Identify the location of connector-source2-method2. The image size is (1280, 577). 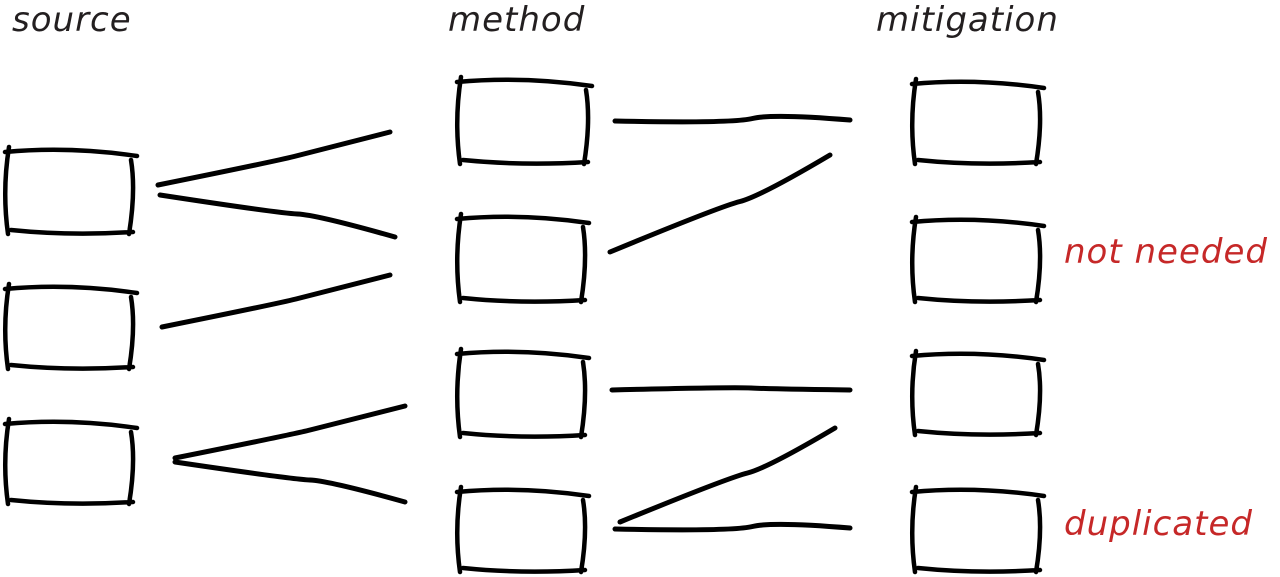
(276, 301).